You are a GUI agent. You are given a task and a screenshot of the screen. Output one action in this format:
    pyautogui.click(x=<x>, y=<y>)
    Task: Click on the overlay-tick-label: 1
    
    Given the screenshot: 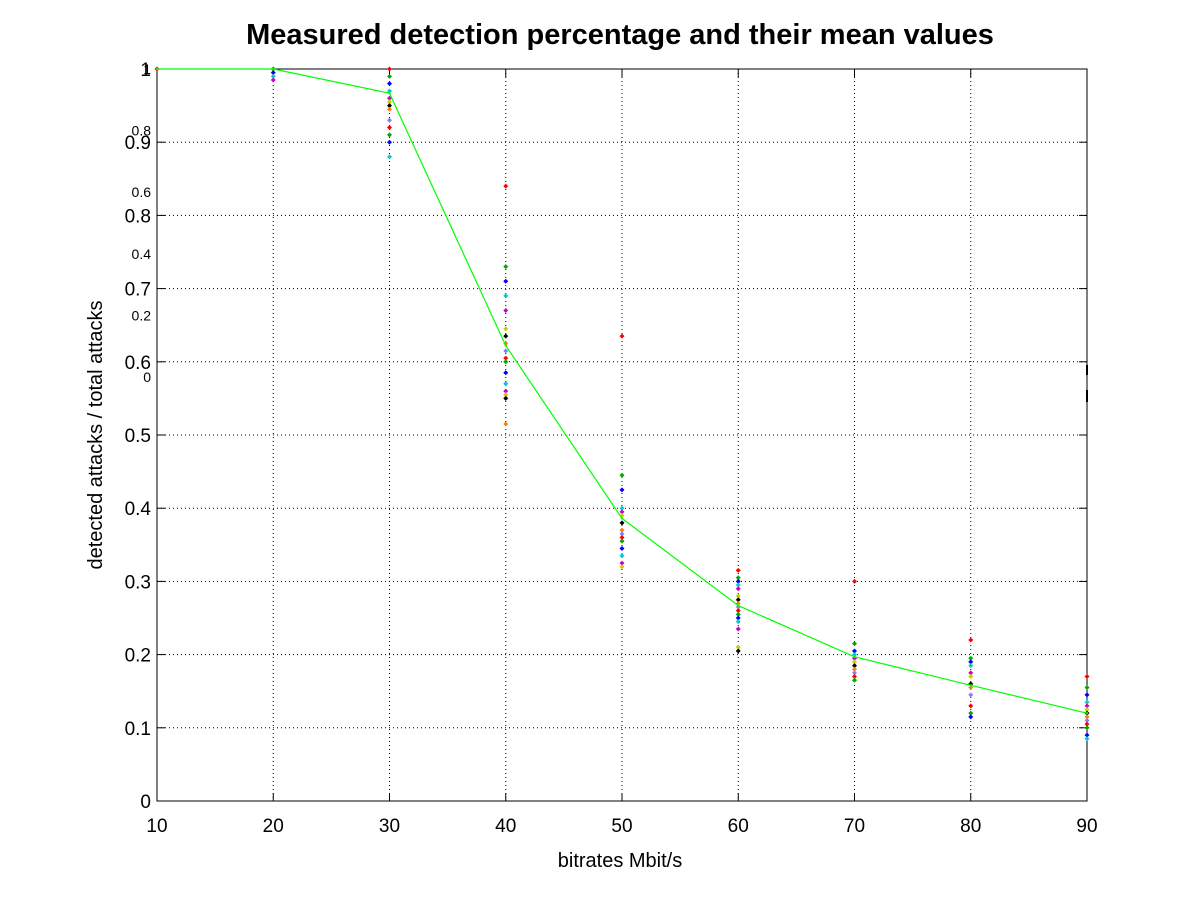 What is the action you would take?
    pyautogui.click(x=147, y=69)
    